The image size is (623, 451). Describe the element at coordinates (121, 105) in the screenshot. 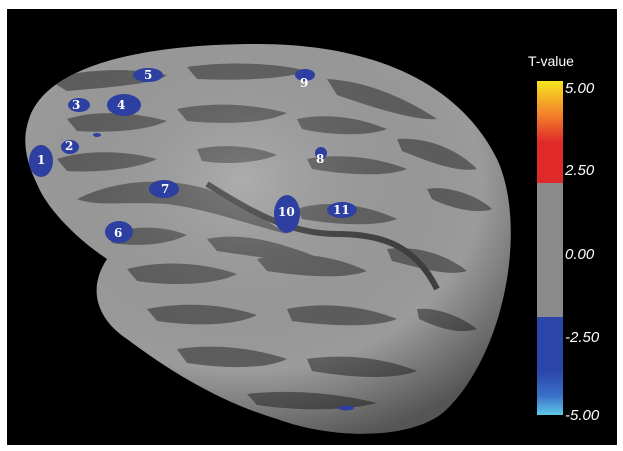

I see `region-label-4: 4` at that location.